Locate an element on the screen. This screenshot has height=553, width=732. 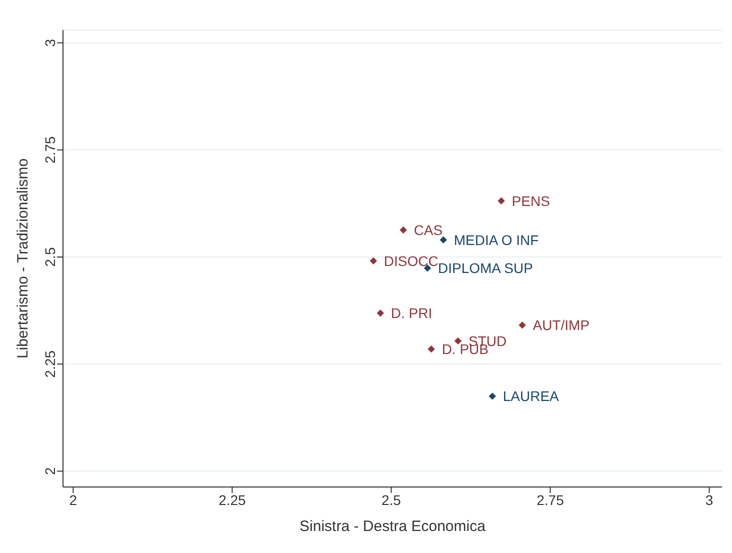
y-axis-title: Libertarismo - Tradizionalismo is located at coordinates (23, 258).